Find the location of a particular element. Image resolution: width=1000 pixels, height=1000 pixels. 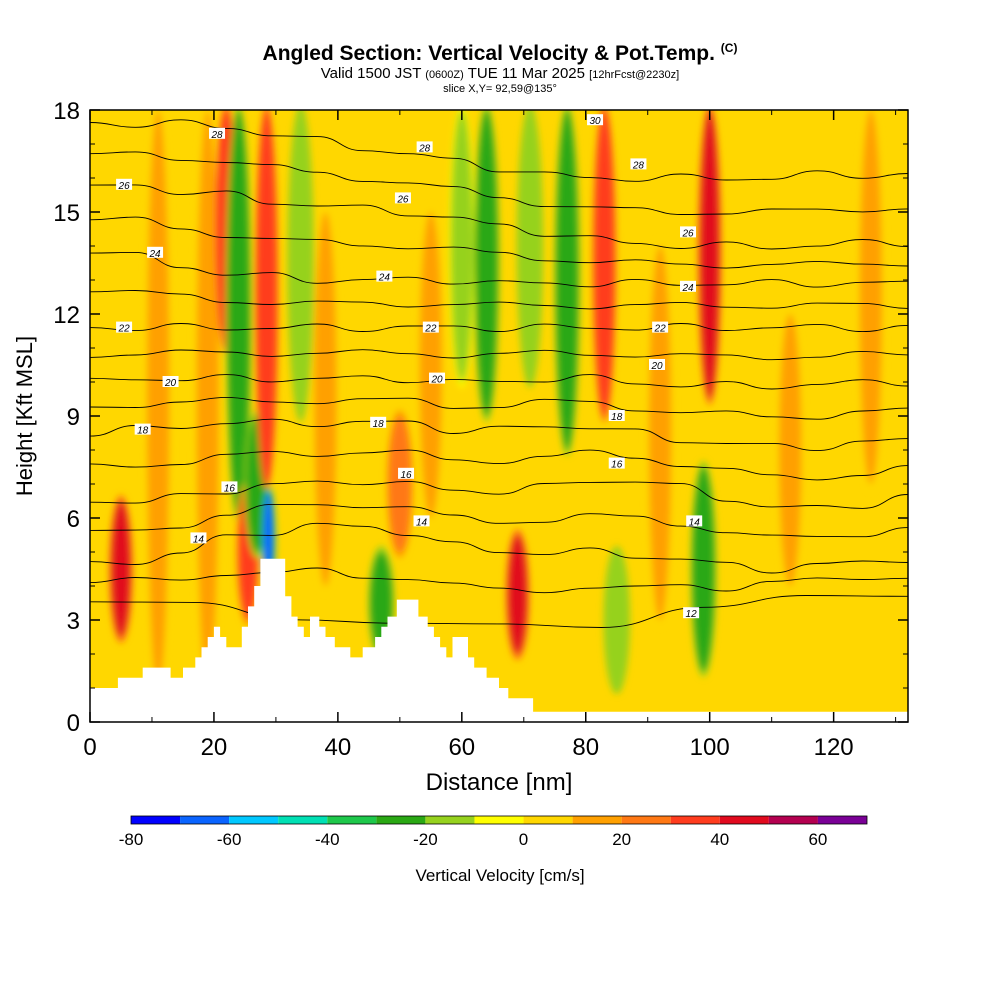

colorbar-tick-label: 0 is located at coordinates (523, 839).